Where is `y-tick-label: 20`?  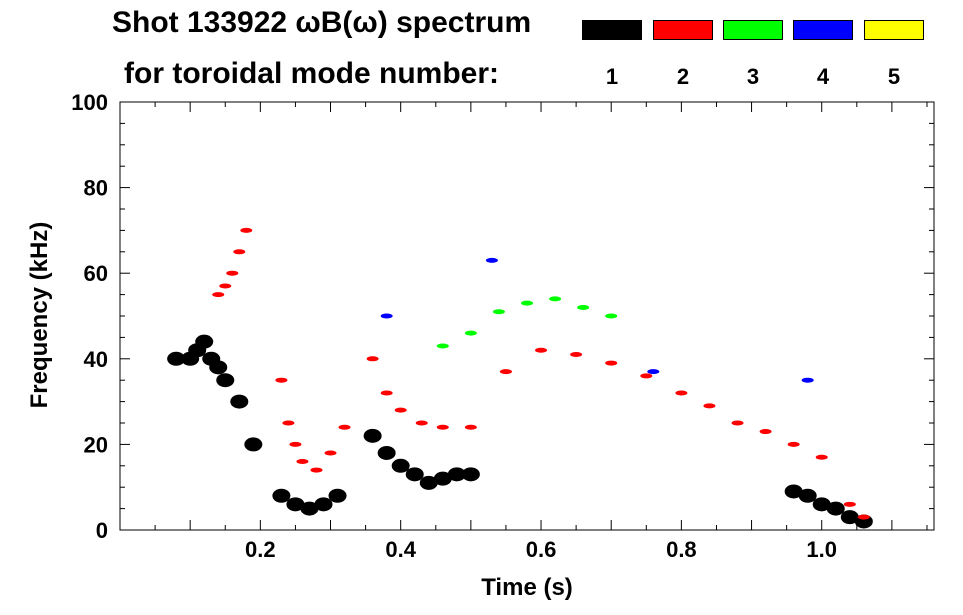
y-tick-label: 20 is located at coordinates (96, 444).